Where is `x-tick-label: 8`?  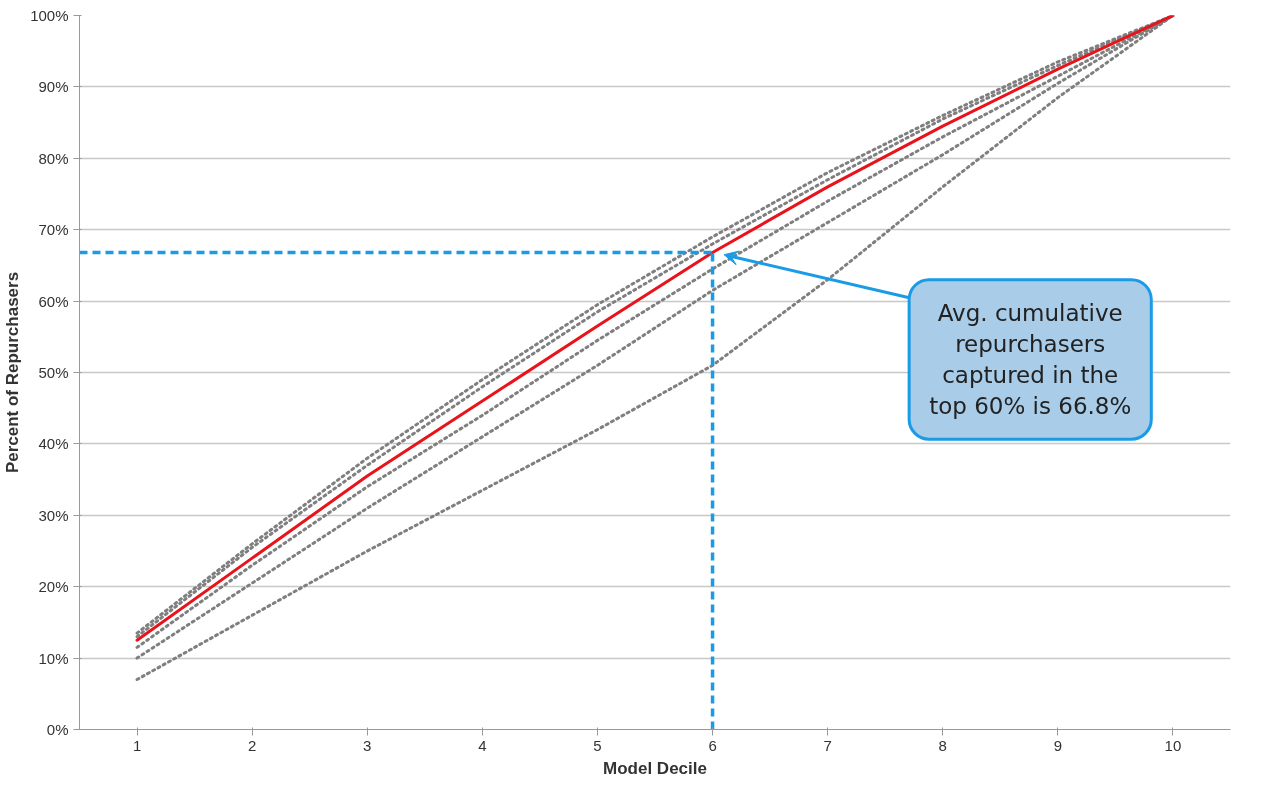 x-tick-label: 8 is located at coordinates (942, 745).